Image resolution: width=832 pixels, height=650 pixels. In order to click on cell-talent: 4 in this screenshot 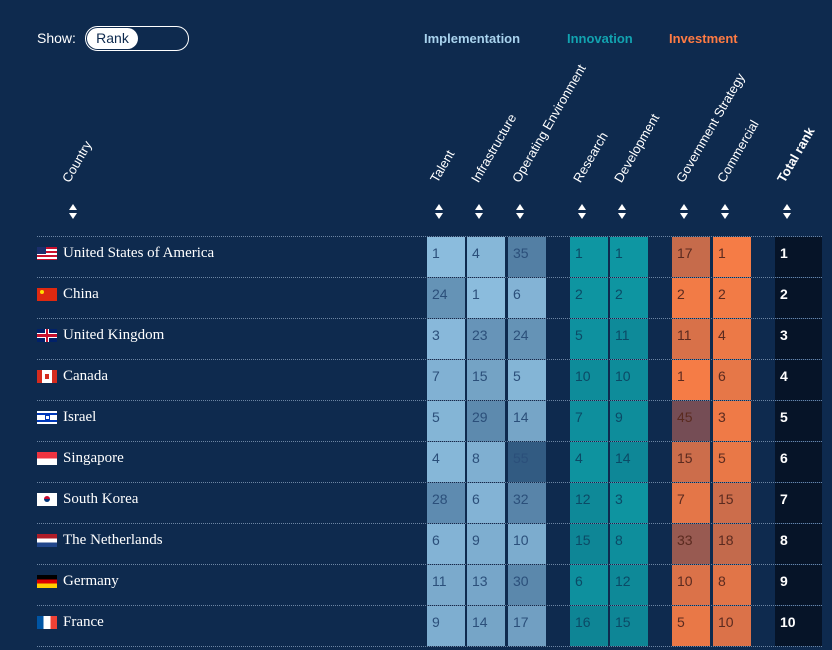, I will do `click(446, 462)`.